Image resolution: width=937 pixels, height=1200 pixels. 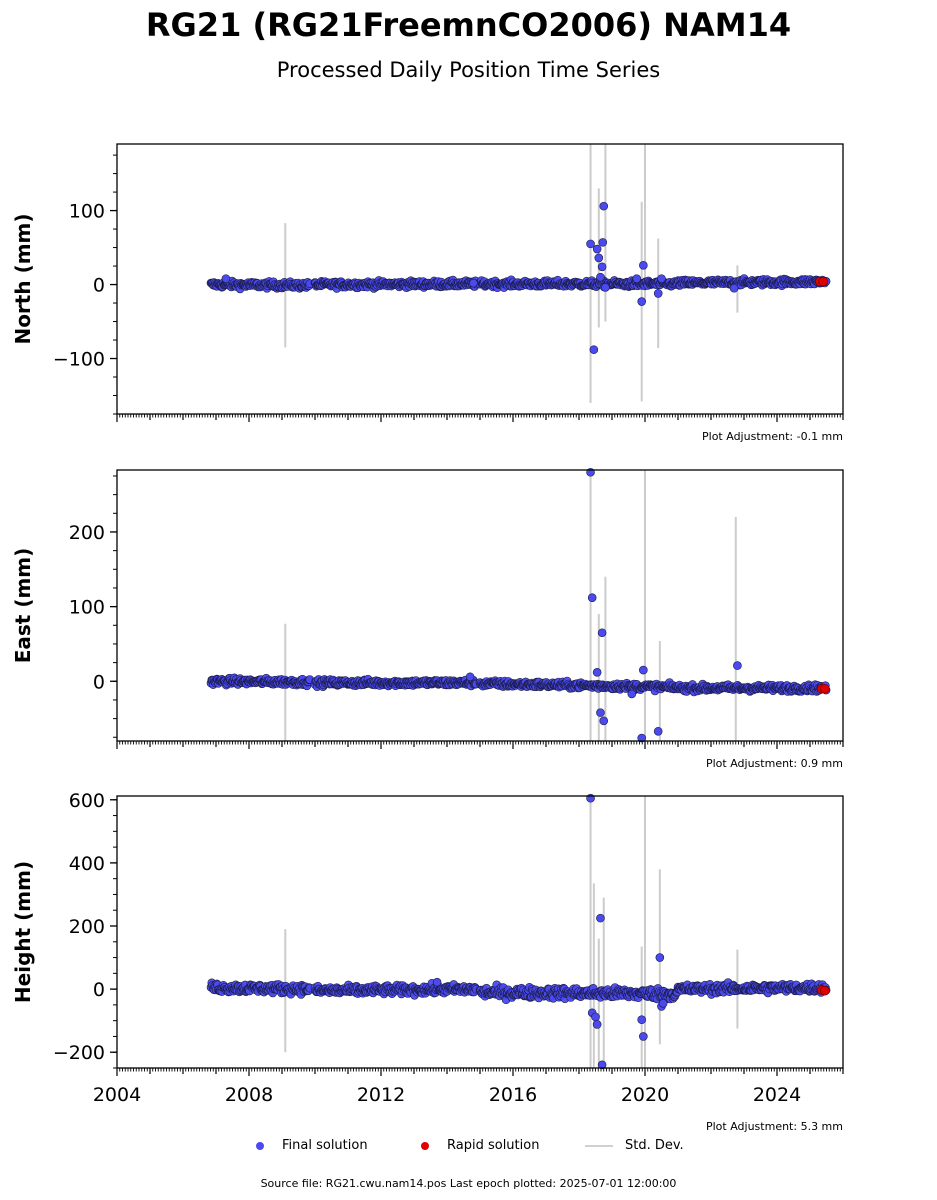 What do you see at coordinates (425, 1145) in the screenshot?
I see `rapid-solution-marker-icon` at bounding box center [425, 1145].